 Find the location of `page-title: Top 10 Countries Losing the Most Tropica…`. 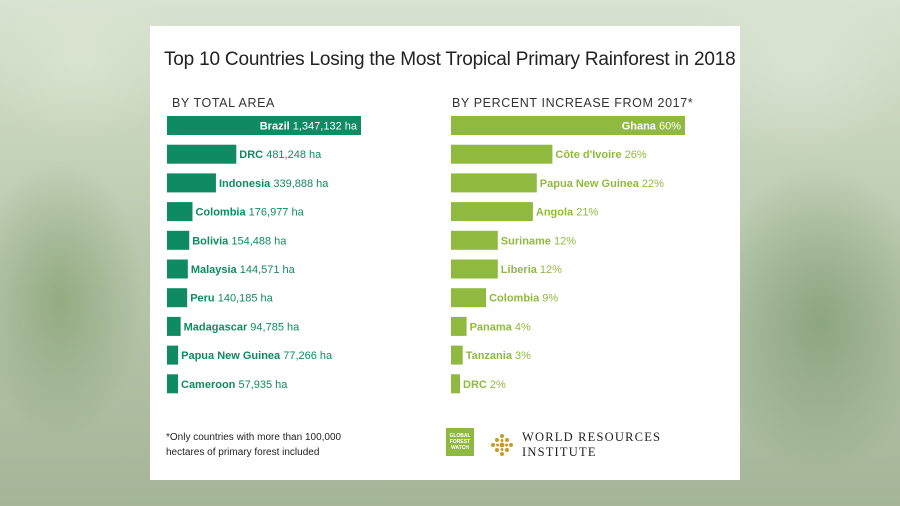

page-title: Top 10 Countries Losing the Most Tropica… is located at coordinates (450, 59).